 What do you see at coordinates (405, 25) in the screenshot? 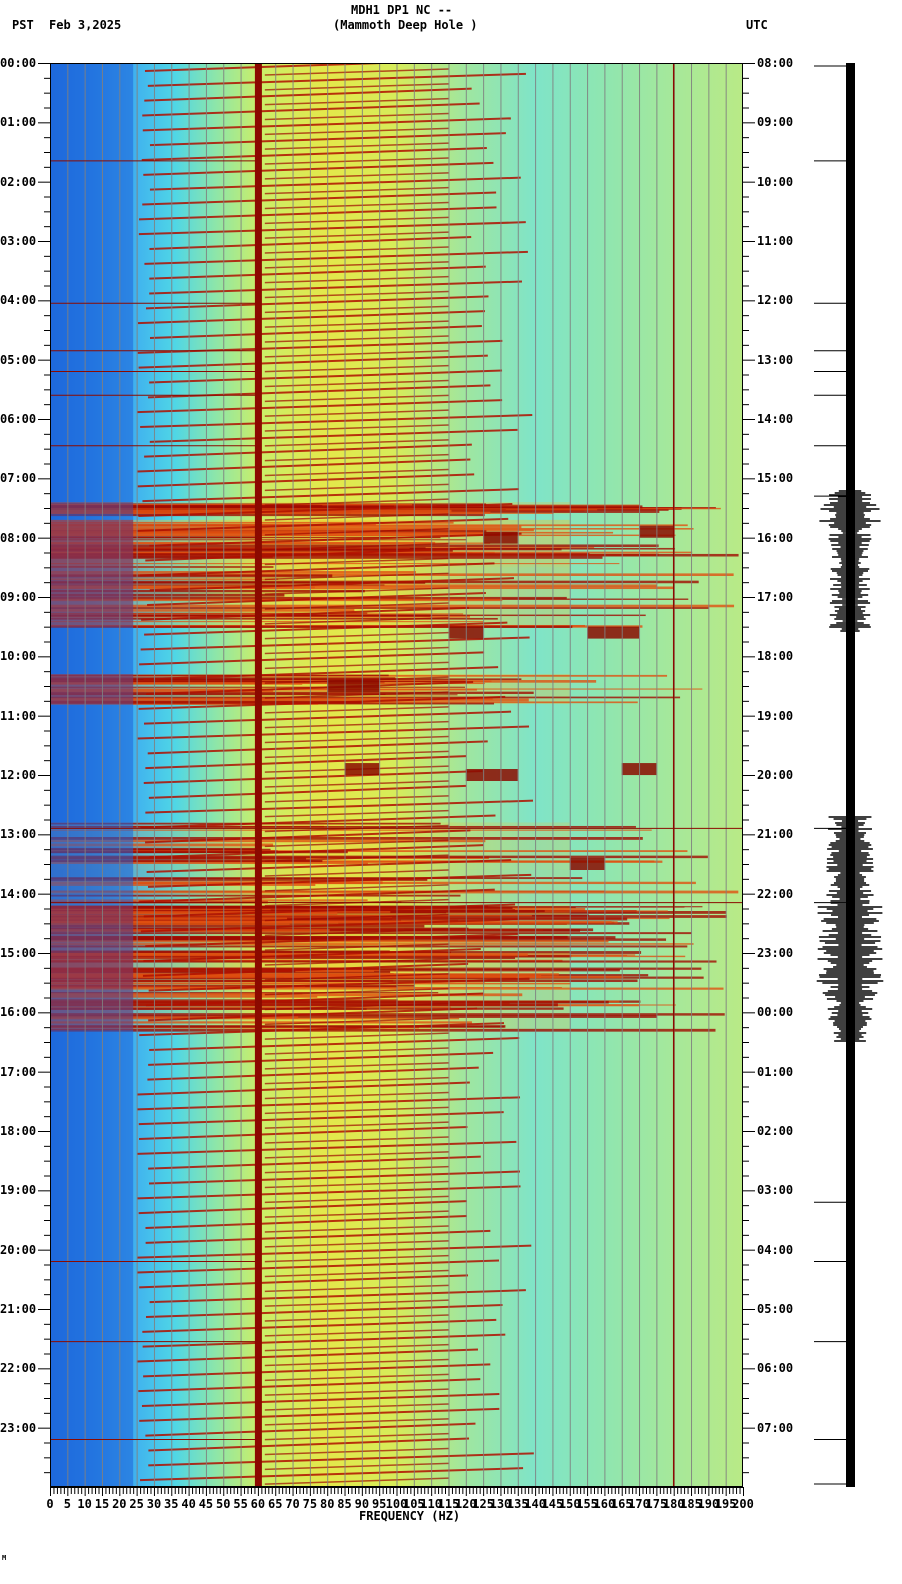
I see `location-title: (Mammoth Deep Hole )` at bounding box center [405, 25].